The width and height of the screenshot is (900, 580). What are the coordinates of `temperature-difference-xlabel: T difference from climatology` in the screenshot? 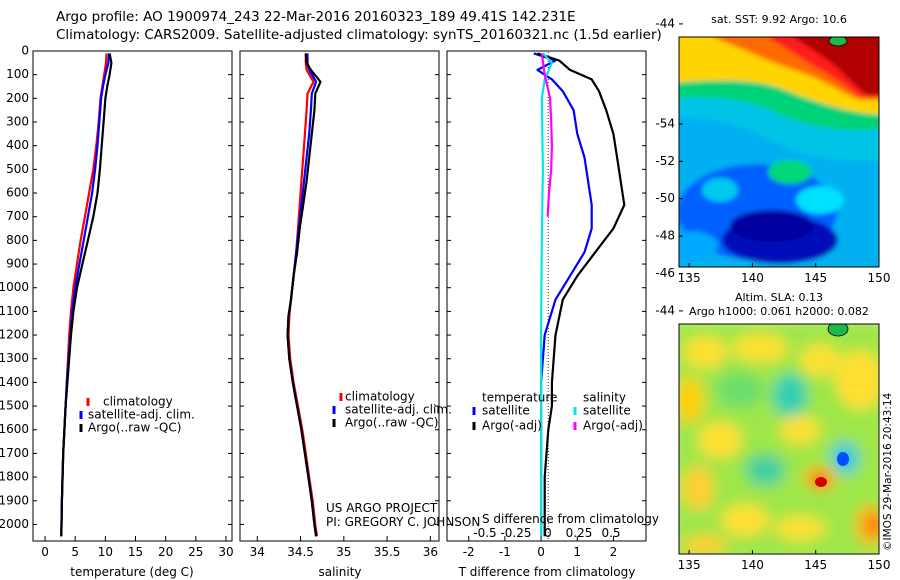 It's located at (547, 572).